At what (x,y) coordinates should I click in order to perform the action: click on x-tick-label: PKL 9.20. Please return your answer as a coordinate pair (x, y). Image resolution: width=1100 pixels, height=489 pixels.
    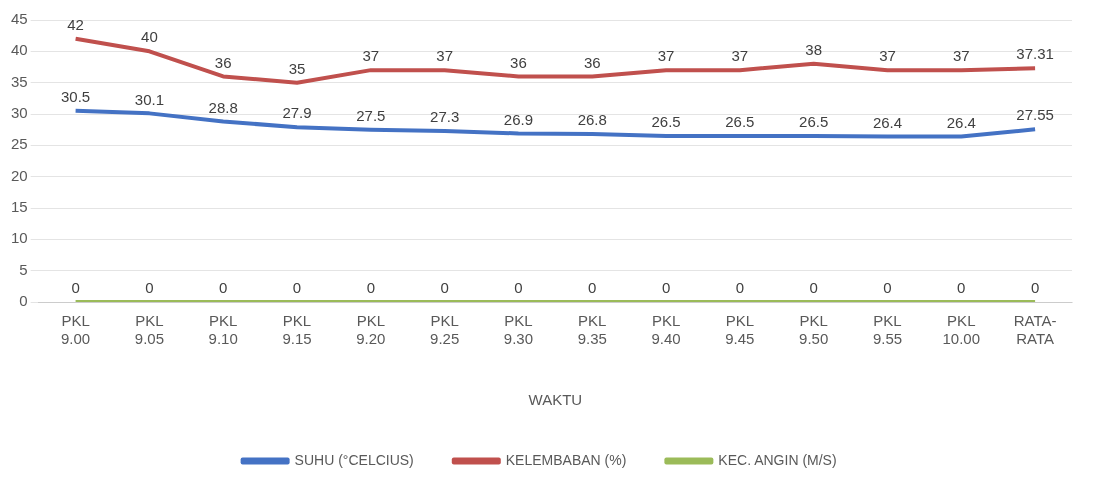
    Looking at the image, I should click on (371, 330).